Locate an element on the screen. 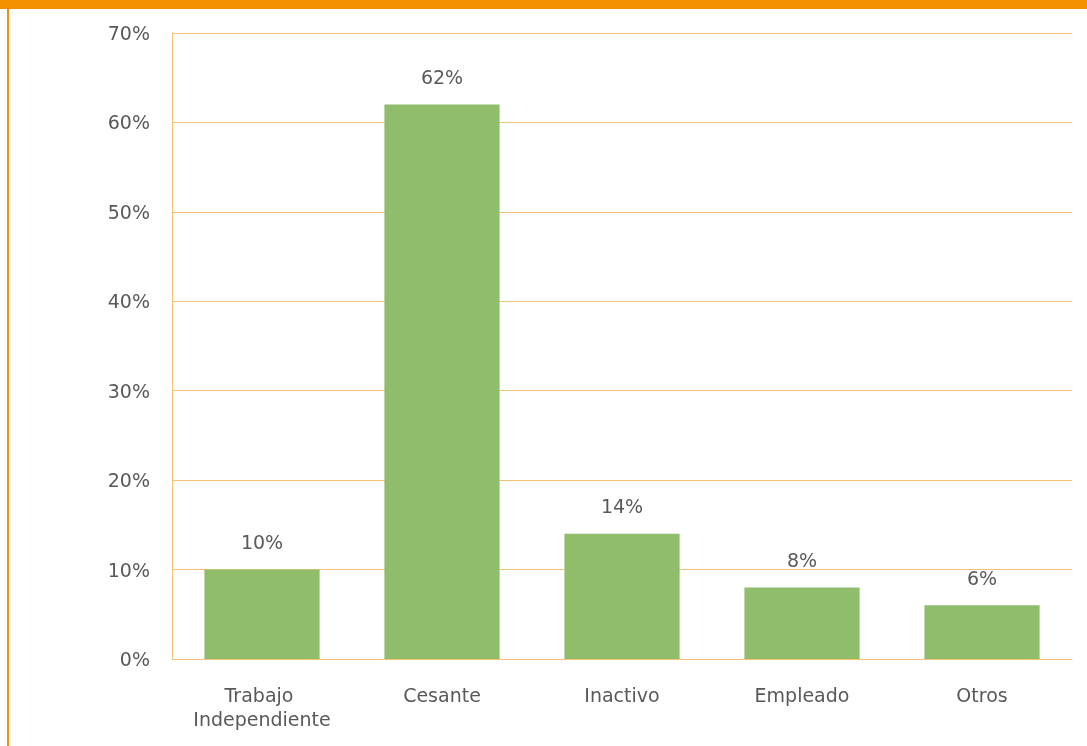 The height and width of the screenshot is (746, 1087). data-label: 14% is located at coordinates (622, 506).